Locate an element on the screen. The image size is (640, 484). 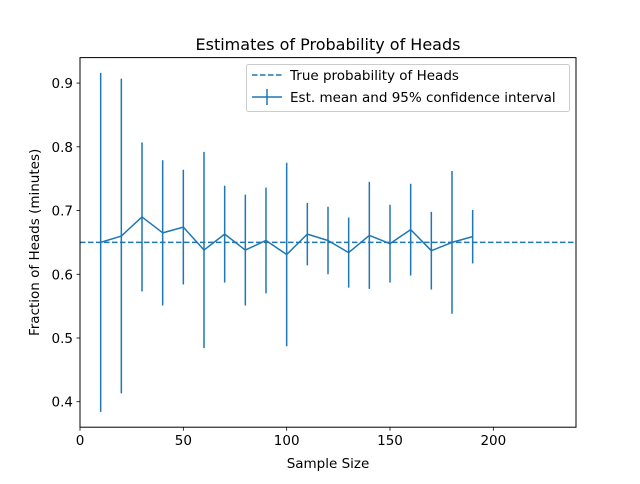
y-axis-label: Fraction of Heads (minutes) is located at coordinates (35, 242).